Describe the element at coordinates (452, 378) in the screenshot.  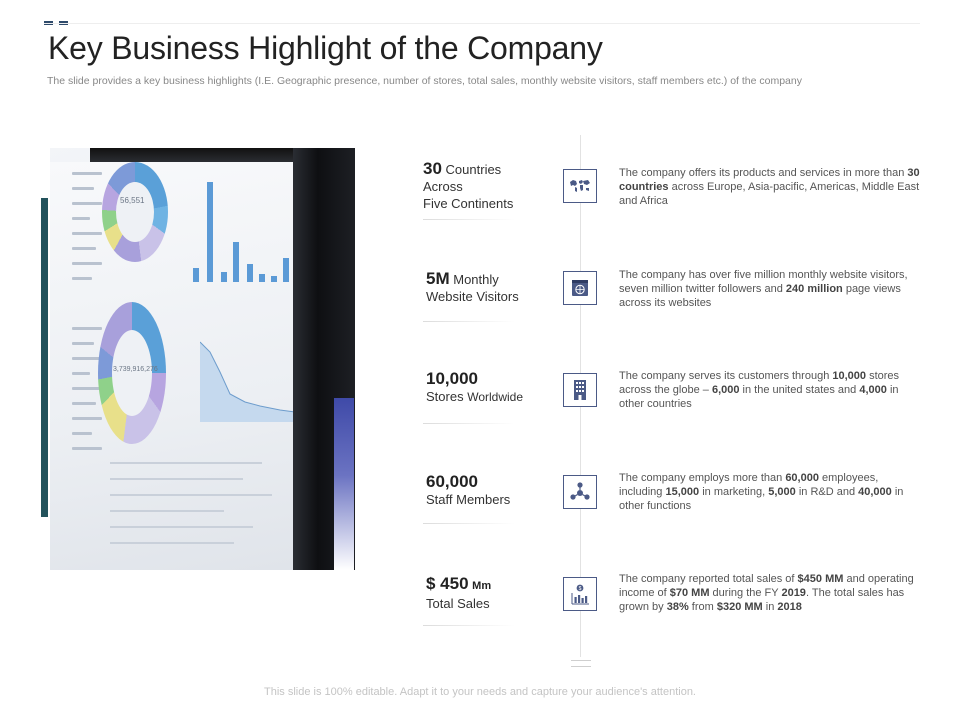
I see `highlight-value: 10,000` at that location.